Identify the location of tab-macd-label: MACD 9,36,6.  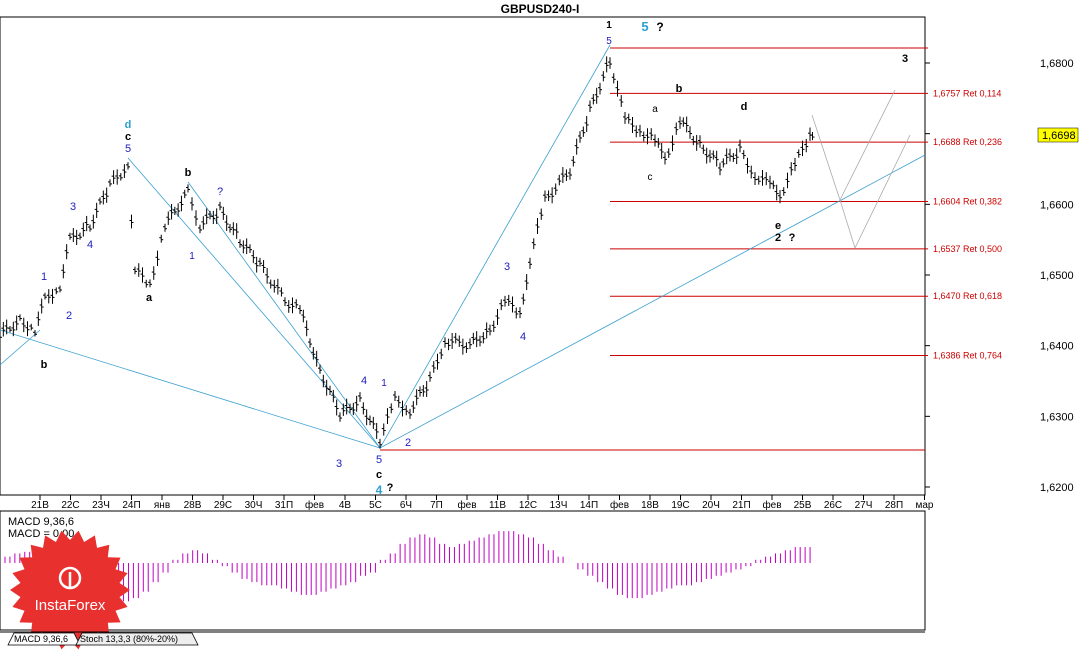
(41, 639).